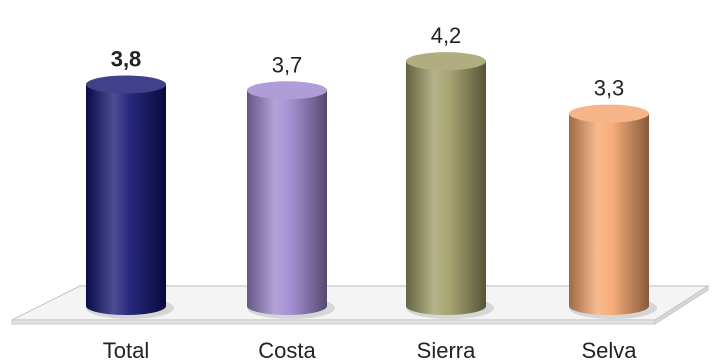  I want to click on bar-sierra, so click(450, 185).